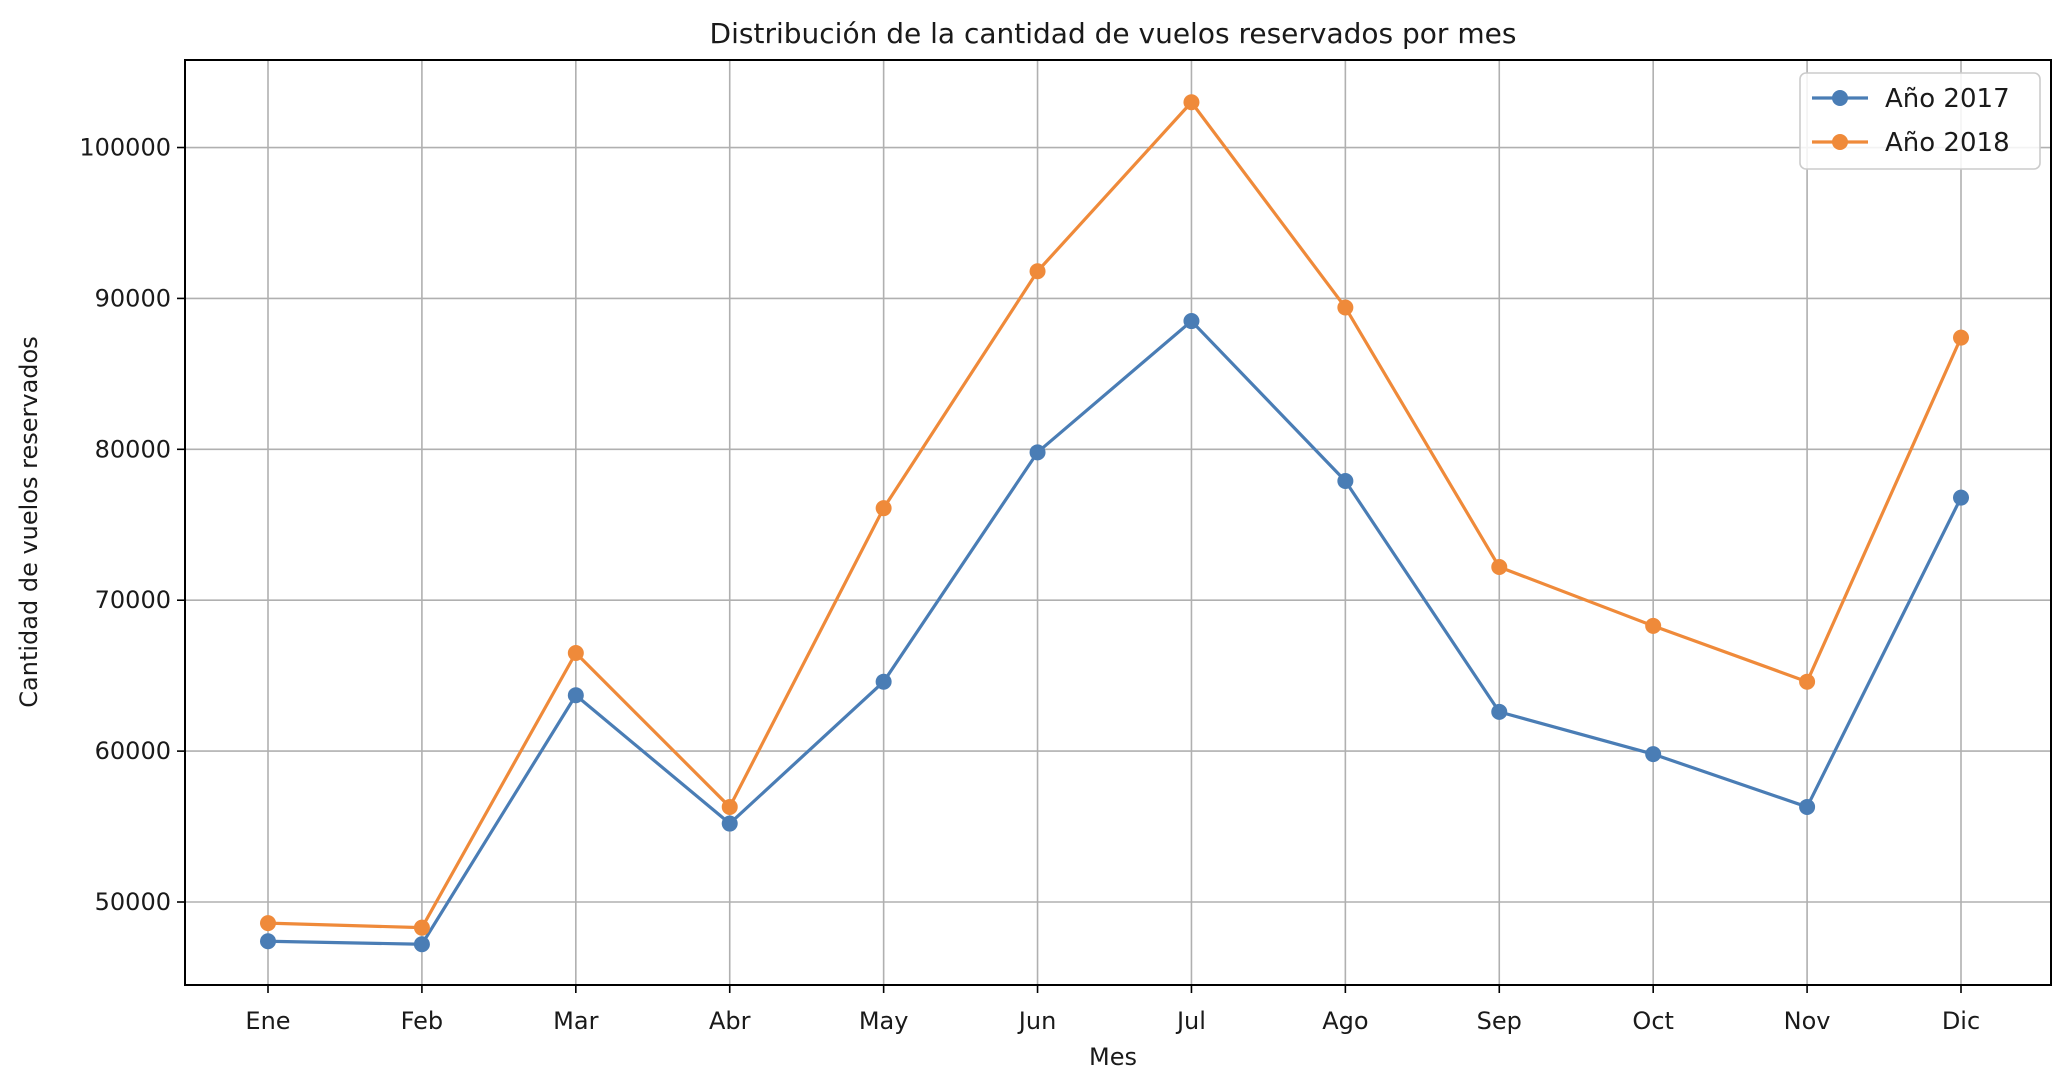 Image resolution: width=2062 pixels, height=1088 pixels. Describe the element at coordinates (730, 1021) in the screenshot. I see `x-tick-label: Abr` at that location.